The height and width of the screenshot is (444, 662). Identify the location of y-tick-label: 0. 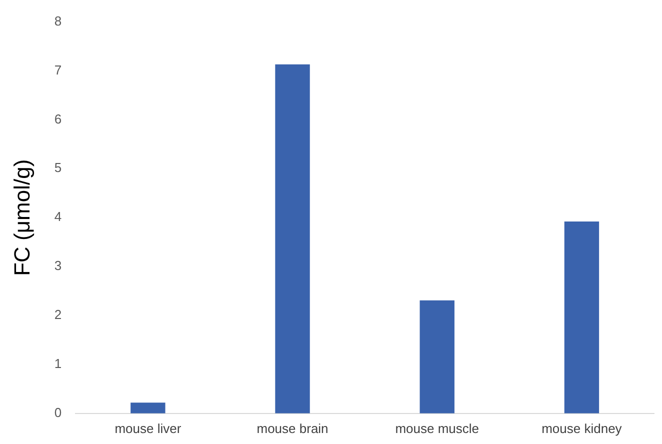
(58, 412).